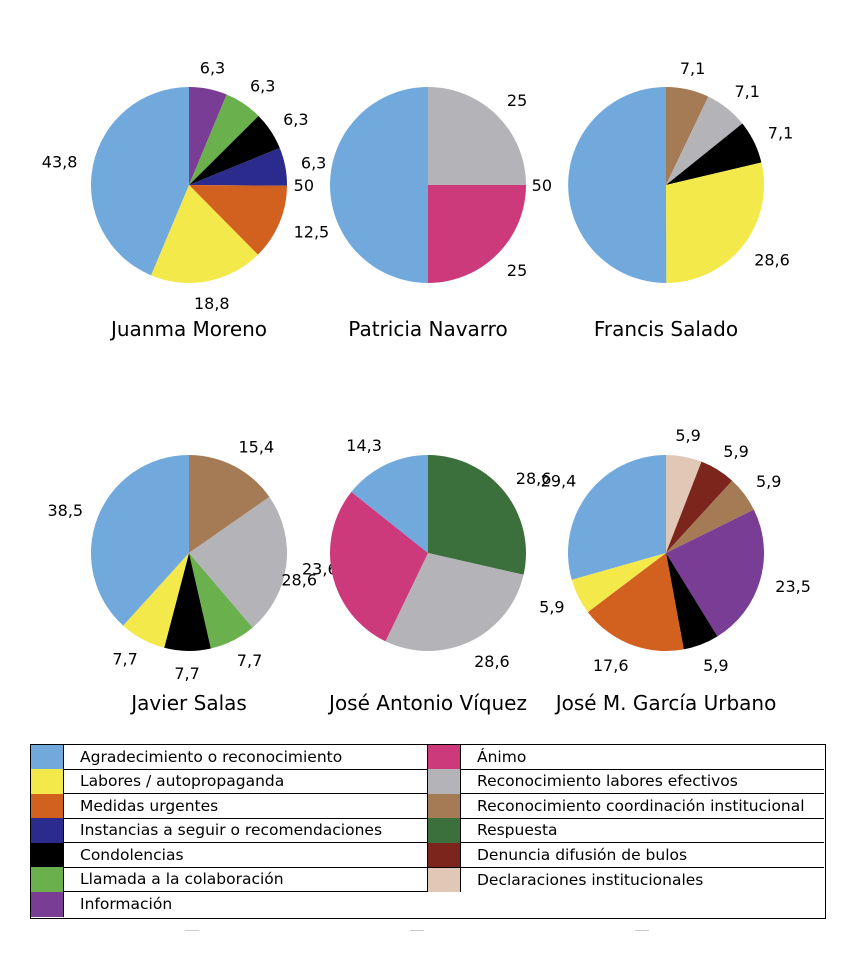  Describe the element at coordinates (257, 447) in the screenshot. I see `pie-data-label: 15,4` at that location.